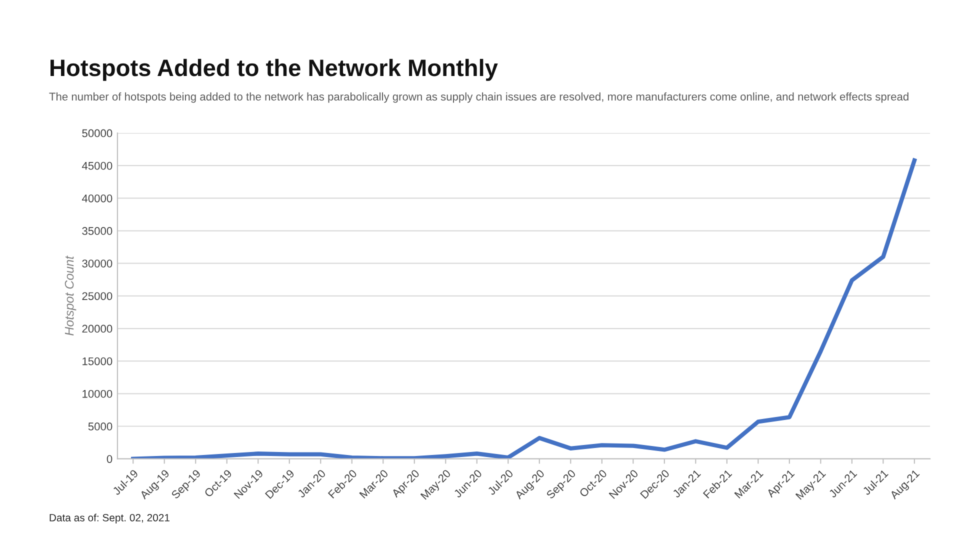 The width and height of the screenshot is (979, 543). Describe the element at coordinates (97, 198) in the screenshot. I see `y-tick-label: 40000` at that location.